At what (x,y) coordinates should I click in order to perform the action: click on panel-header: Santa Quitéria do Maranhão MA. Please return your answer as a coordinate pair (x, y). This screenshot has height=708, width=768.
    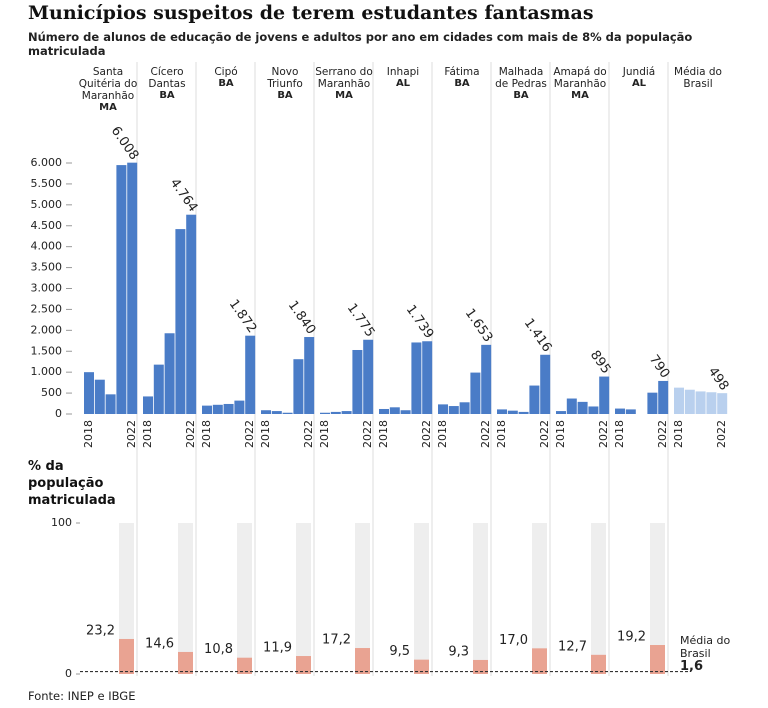
    Looking at the image, I should click on (108, 90).